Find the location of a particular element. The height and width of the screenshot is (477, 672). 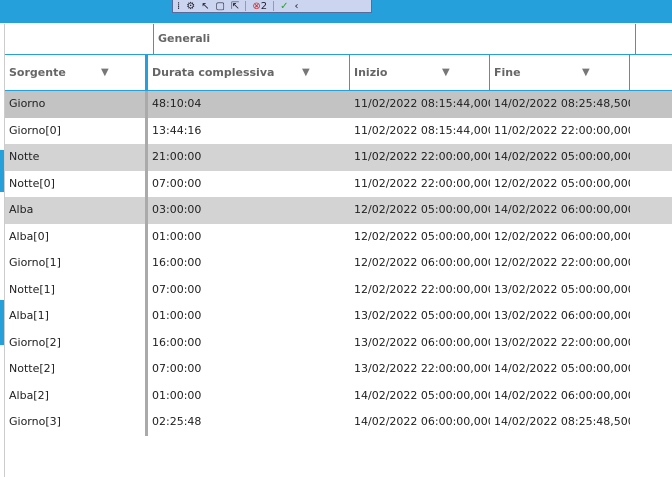

issues-count: 2 is located at coordinates (264, 6).